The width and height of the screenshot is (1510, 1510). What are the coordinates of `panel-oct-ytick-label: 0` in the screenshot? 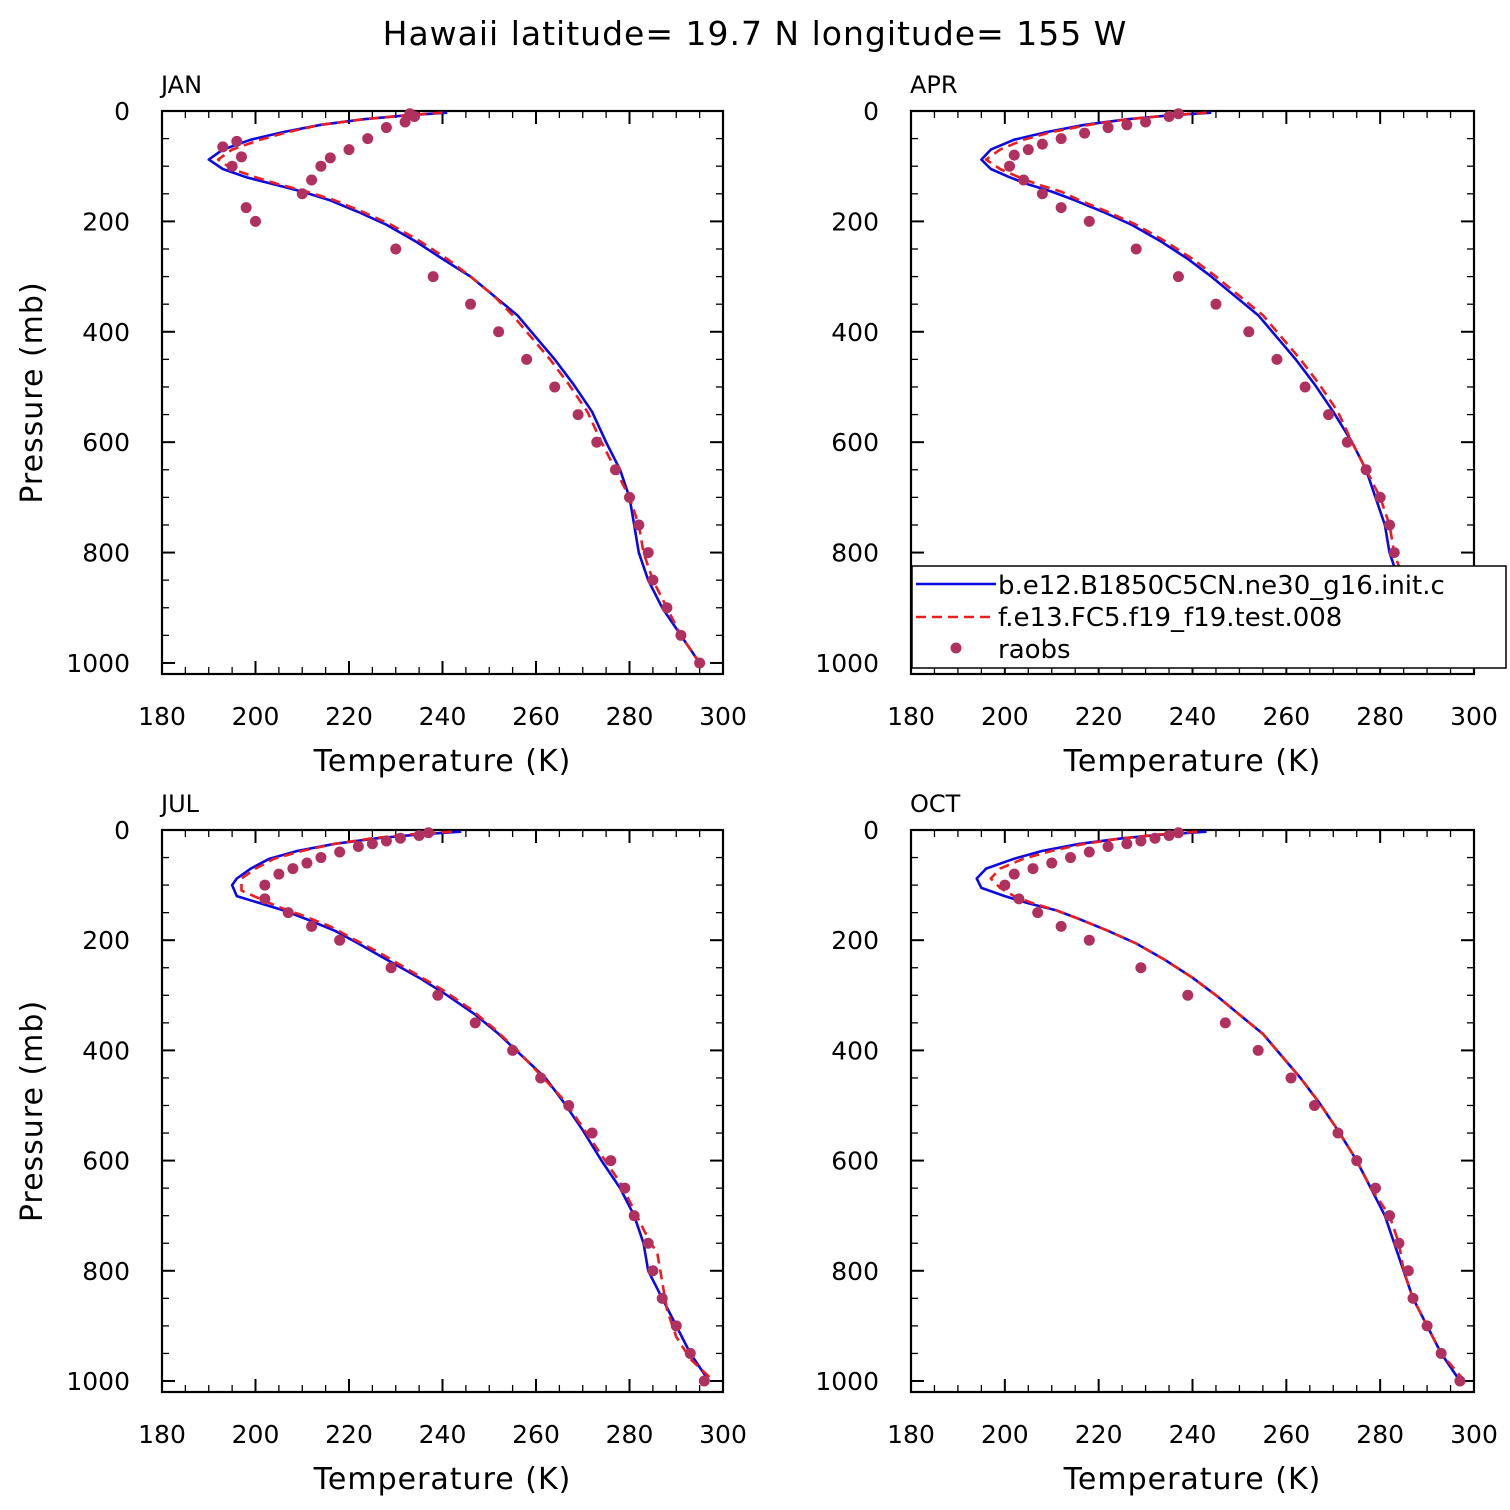 It's located at (871, 830).